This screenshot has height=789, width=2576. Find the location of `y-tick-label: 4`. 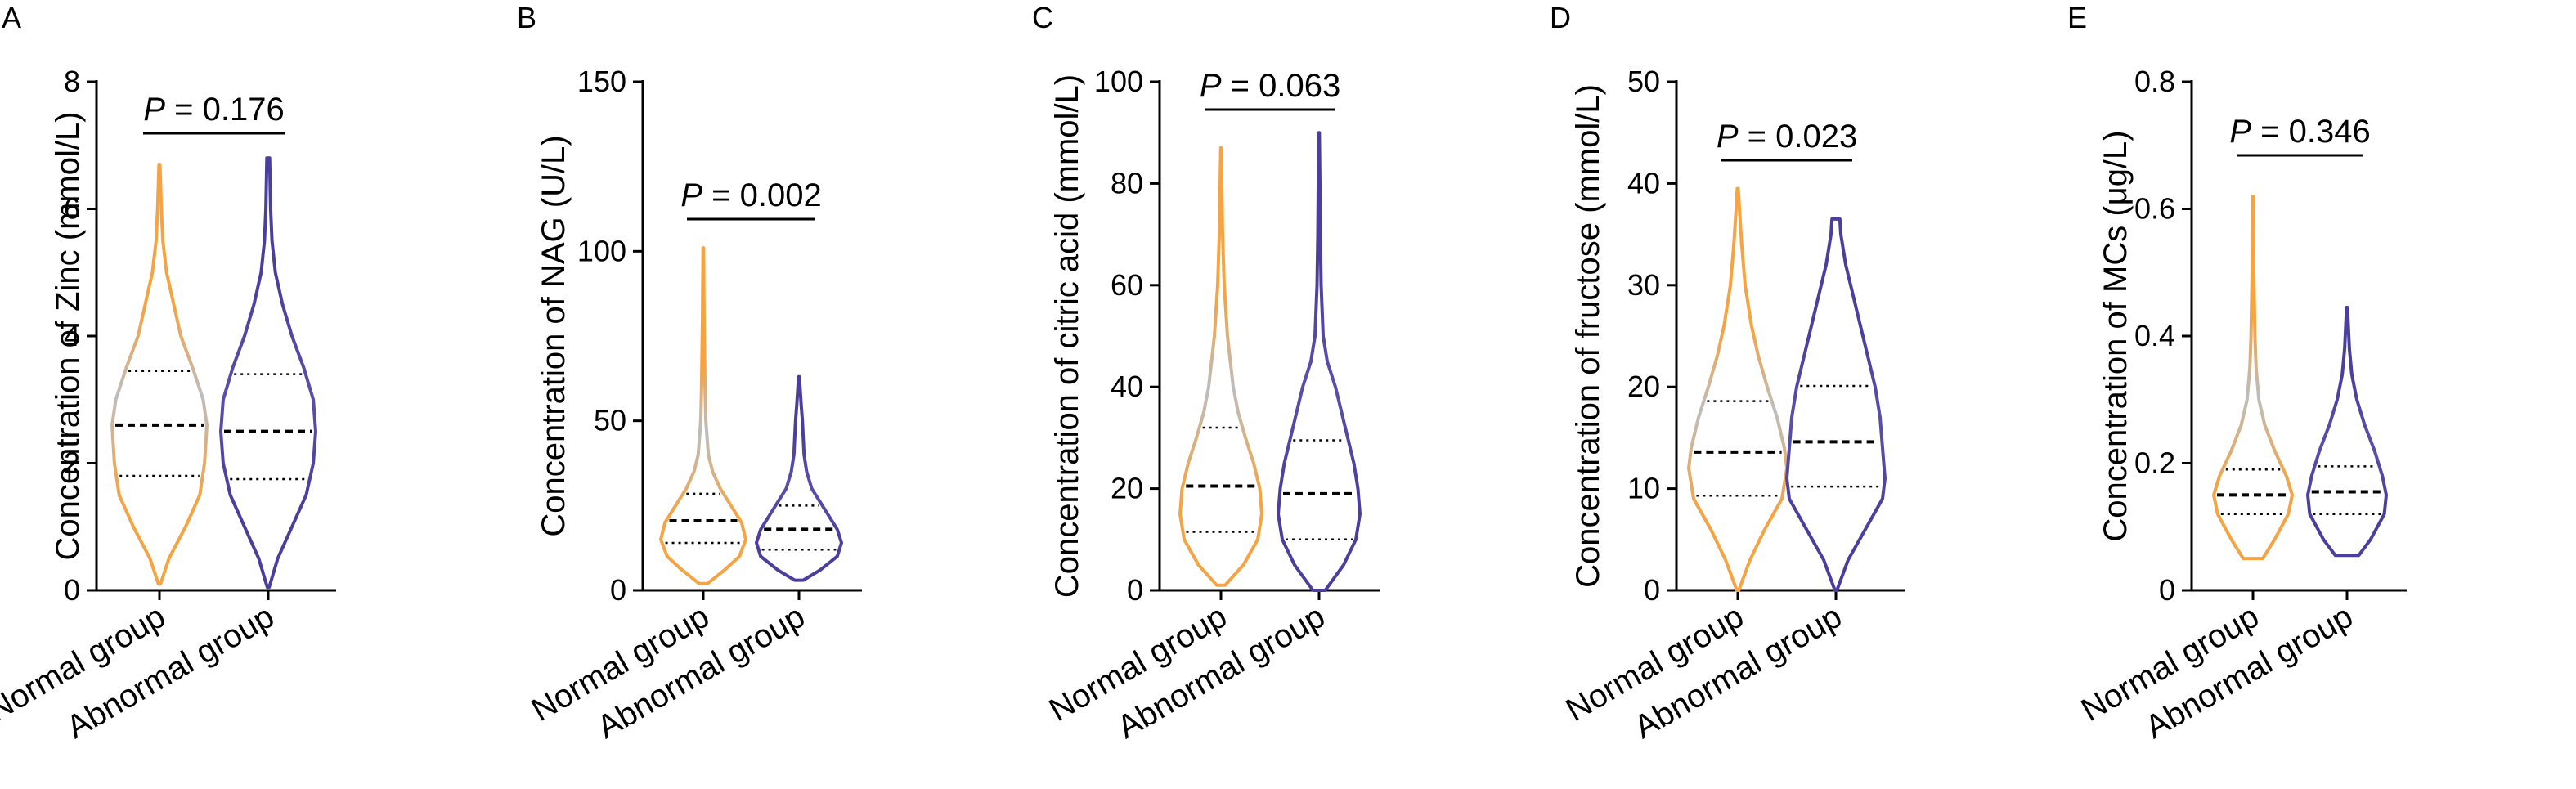

y-tick-label: 4 is located at coordinates (72, 335).